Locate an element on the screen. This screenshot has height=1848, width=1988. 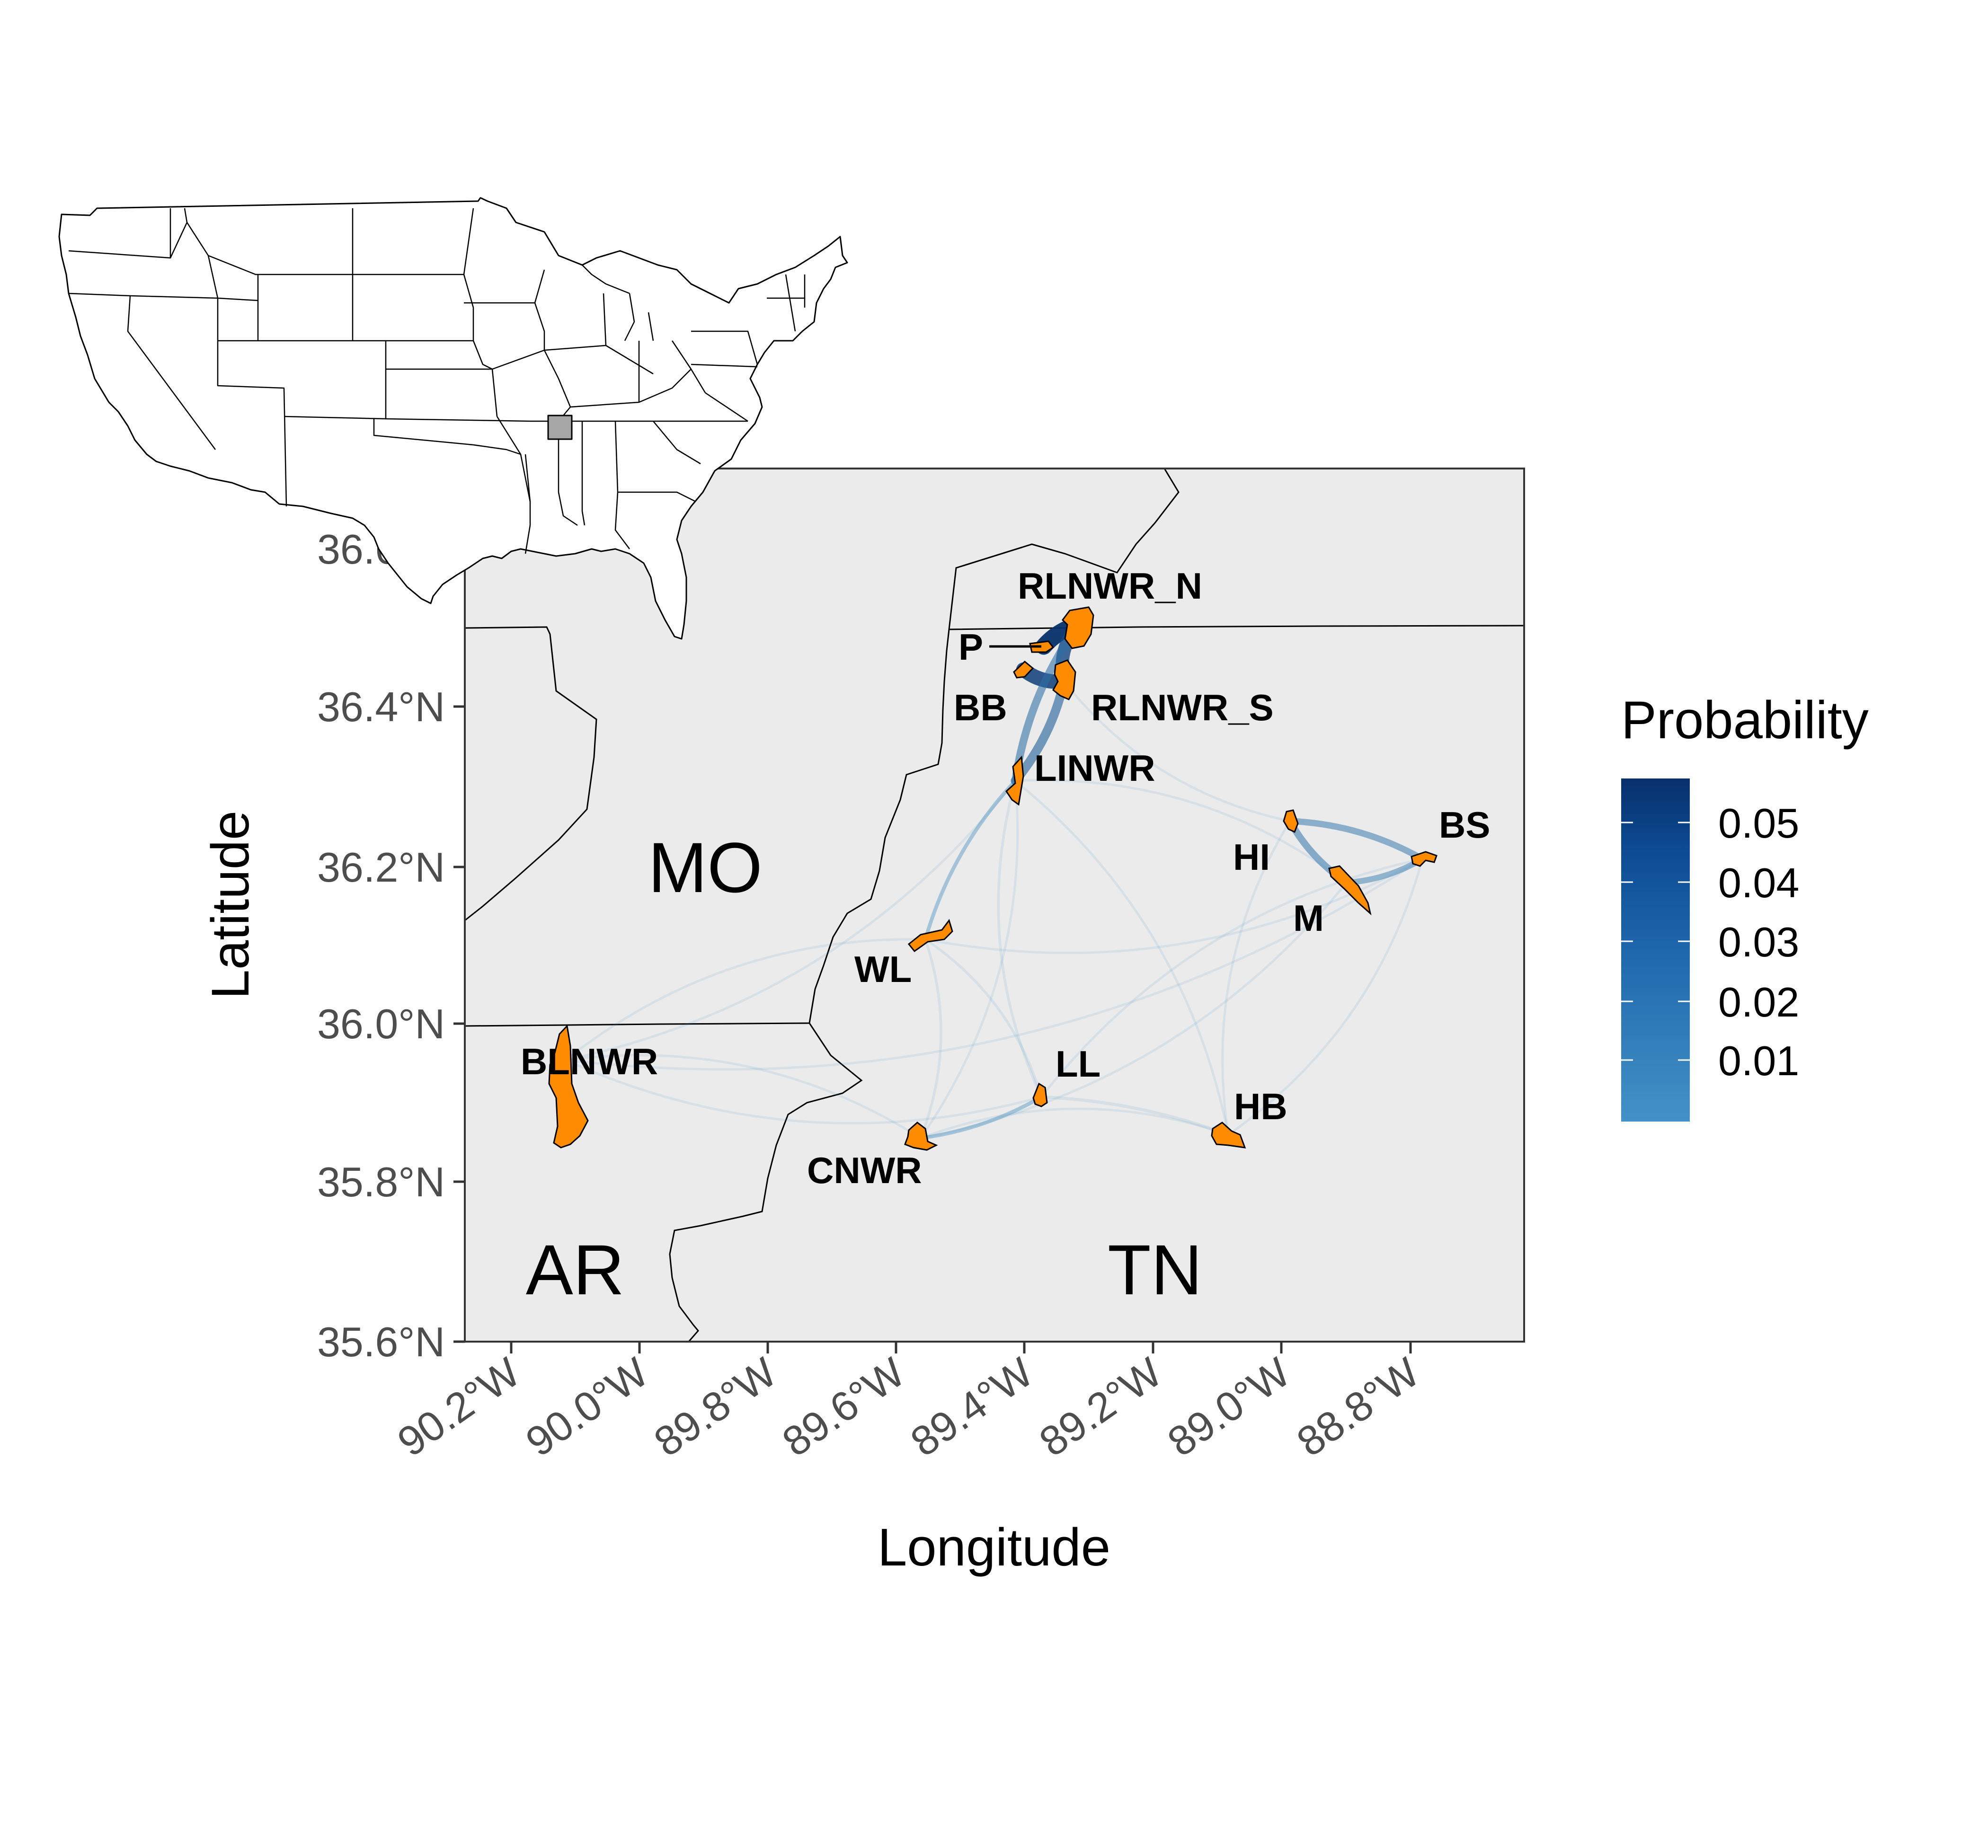
flow-path-rlnwr_n-linwr is located at coordinates (1047, 702).